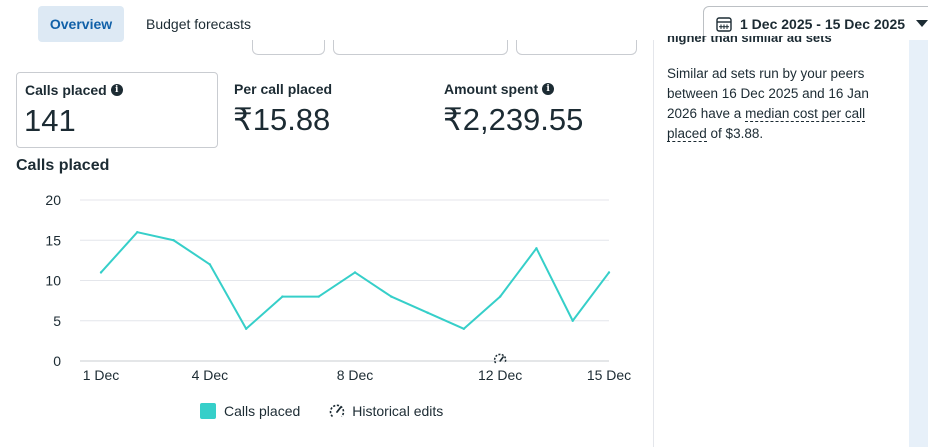  I want to click on historical-edits-icon, so click(337, 411).